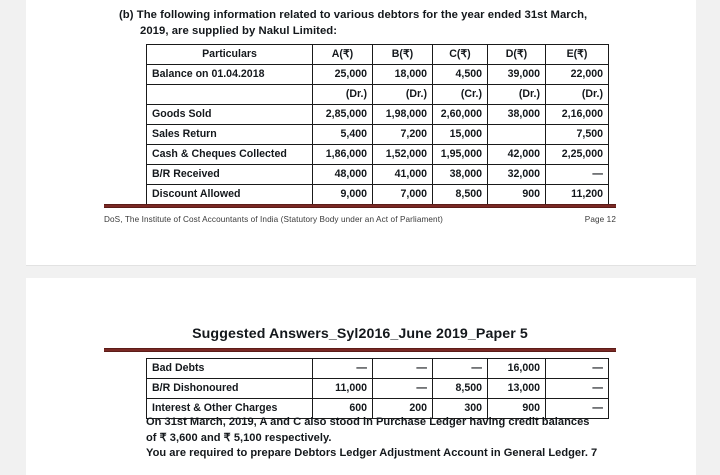  What do you see at coordinates (229, 94) in the screenshot?
I see `row-label` at bounding box center [229, 94].